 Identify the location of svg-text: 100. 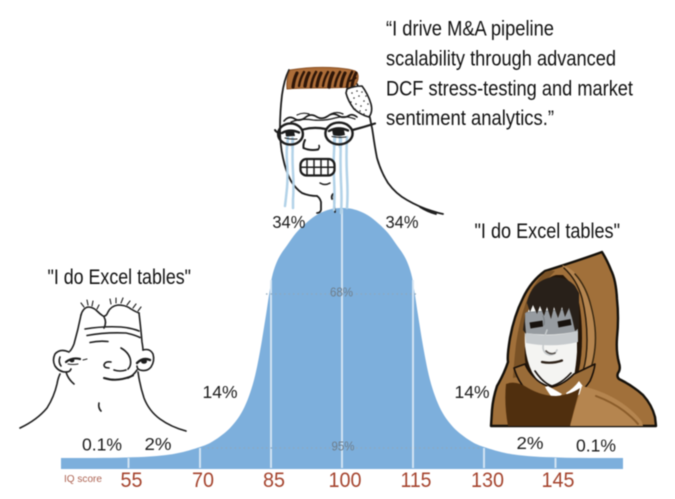
(345, 480).